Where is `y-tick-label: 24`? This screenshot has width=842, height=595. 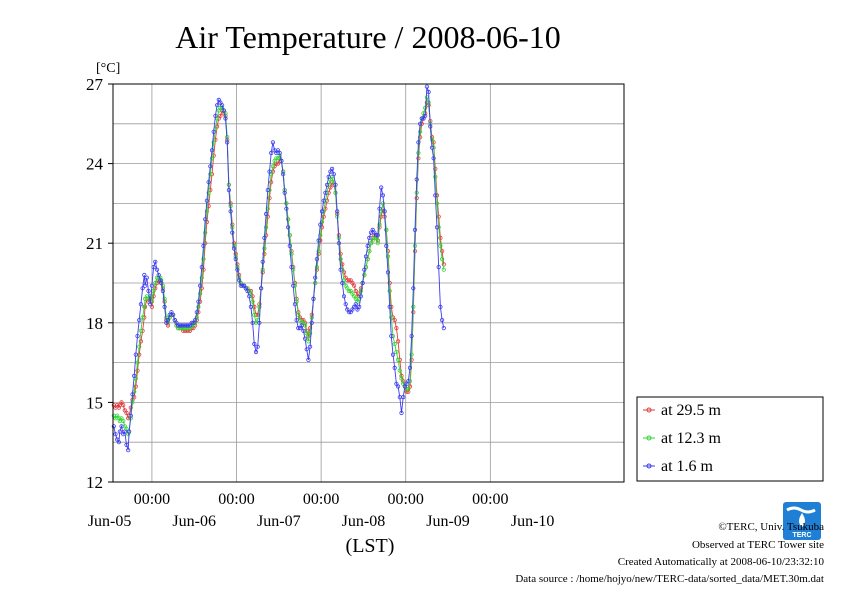
y-tick-label: 24 is located at coordinates (95, 164).